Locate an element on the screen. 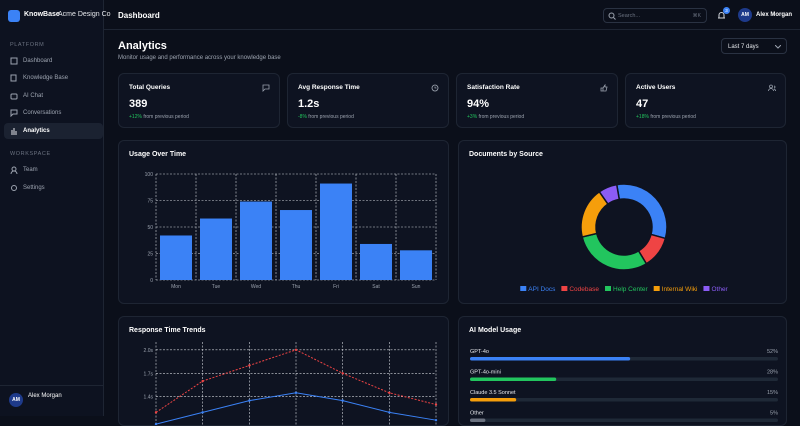  chart-title: Response Time Trends is located at coordinates (167, 330).